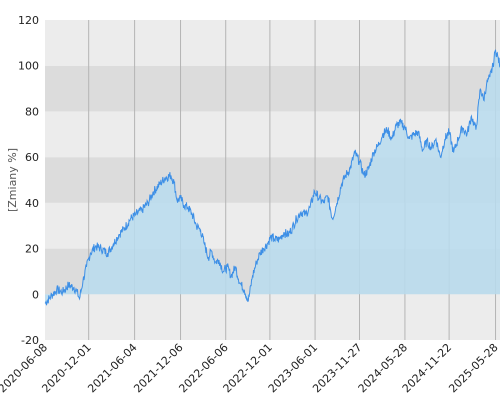 The image size is (500, 400). What do you see at coordinates (473, 368) in the screenshot?
I see `x-tick-label: 2025-05-28` at bounding box center [473, 368].